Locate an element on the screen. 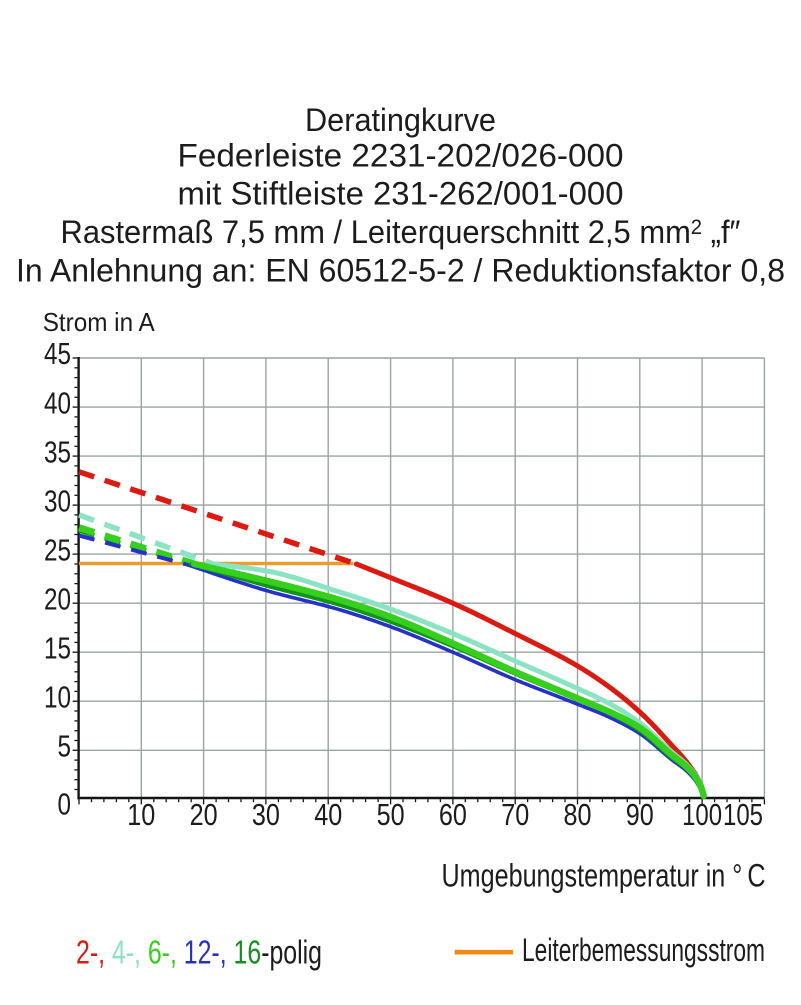  svg-text: 0 is located at coordinates (65, 804).